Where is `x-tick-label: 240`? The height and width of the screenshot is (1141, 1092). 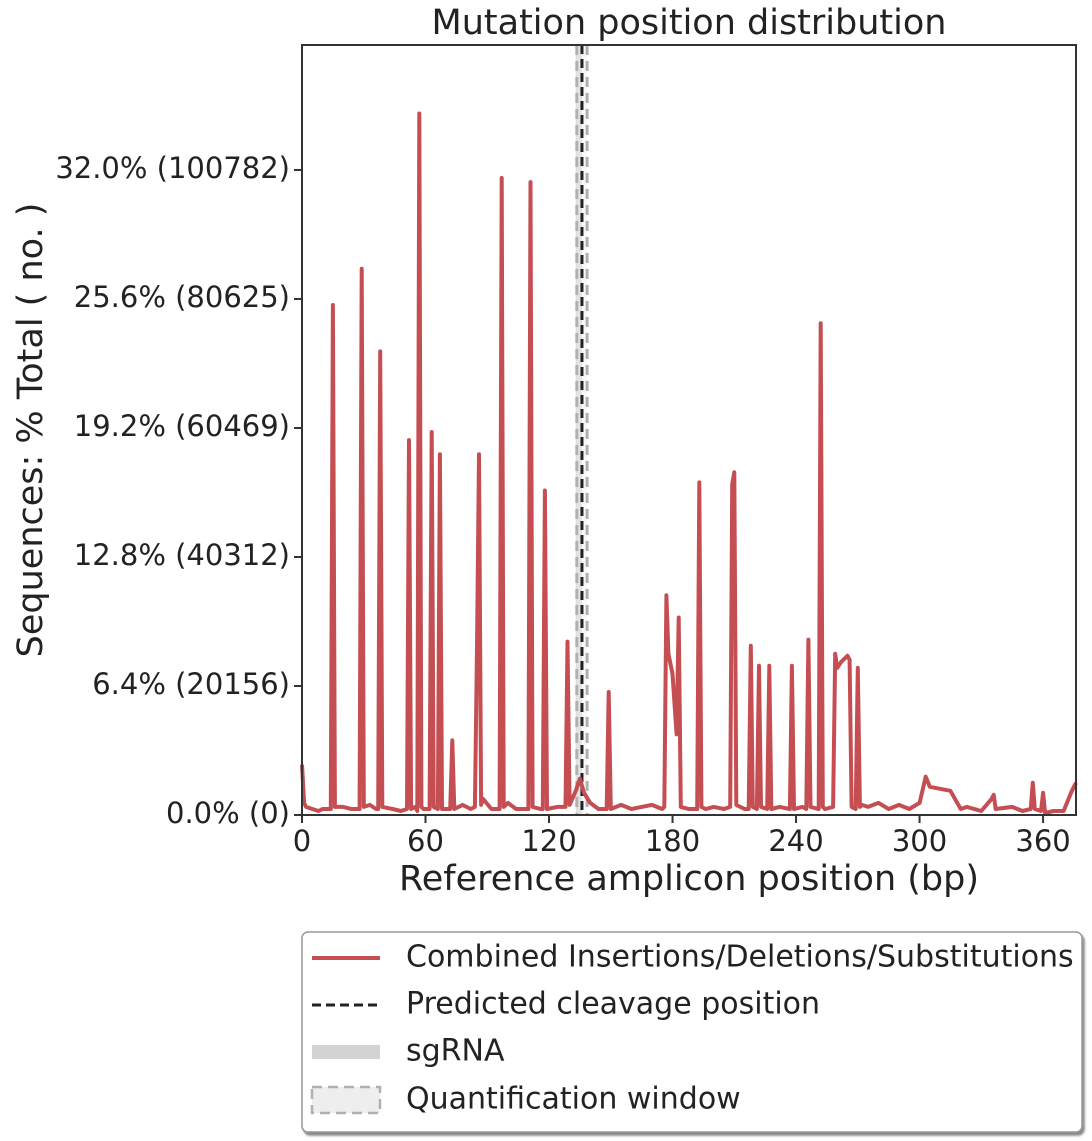 x-tick-label: 240 is located at coordinates (795, 841).